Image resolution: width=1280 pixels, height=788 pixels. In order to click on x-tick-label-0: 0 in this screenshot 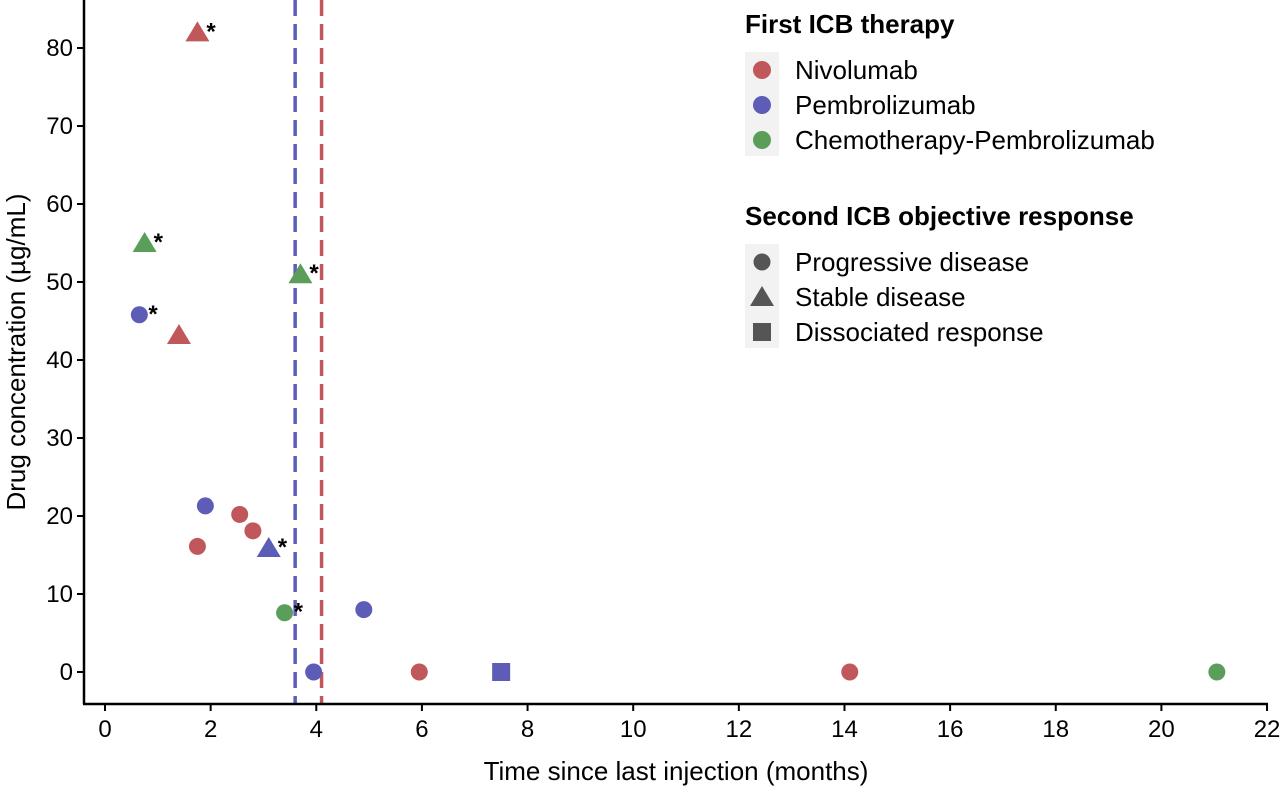, I will do `click(104, 729)`.